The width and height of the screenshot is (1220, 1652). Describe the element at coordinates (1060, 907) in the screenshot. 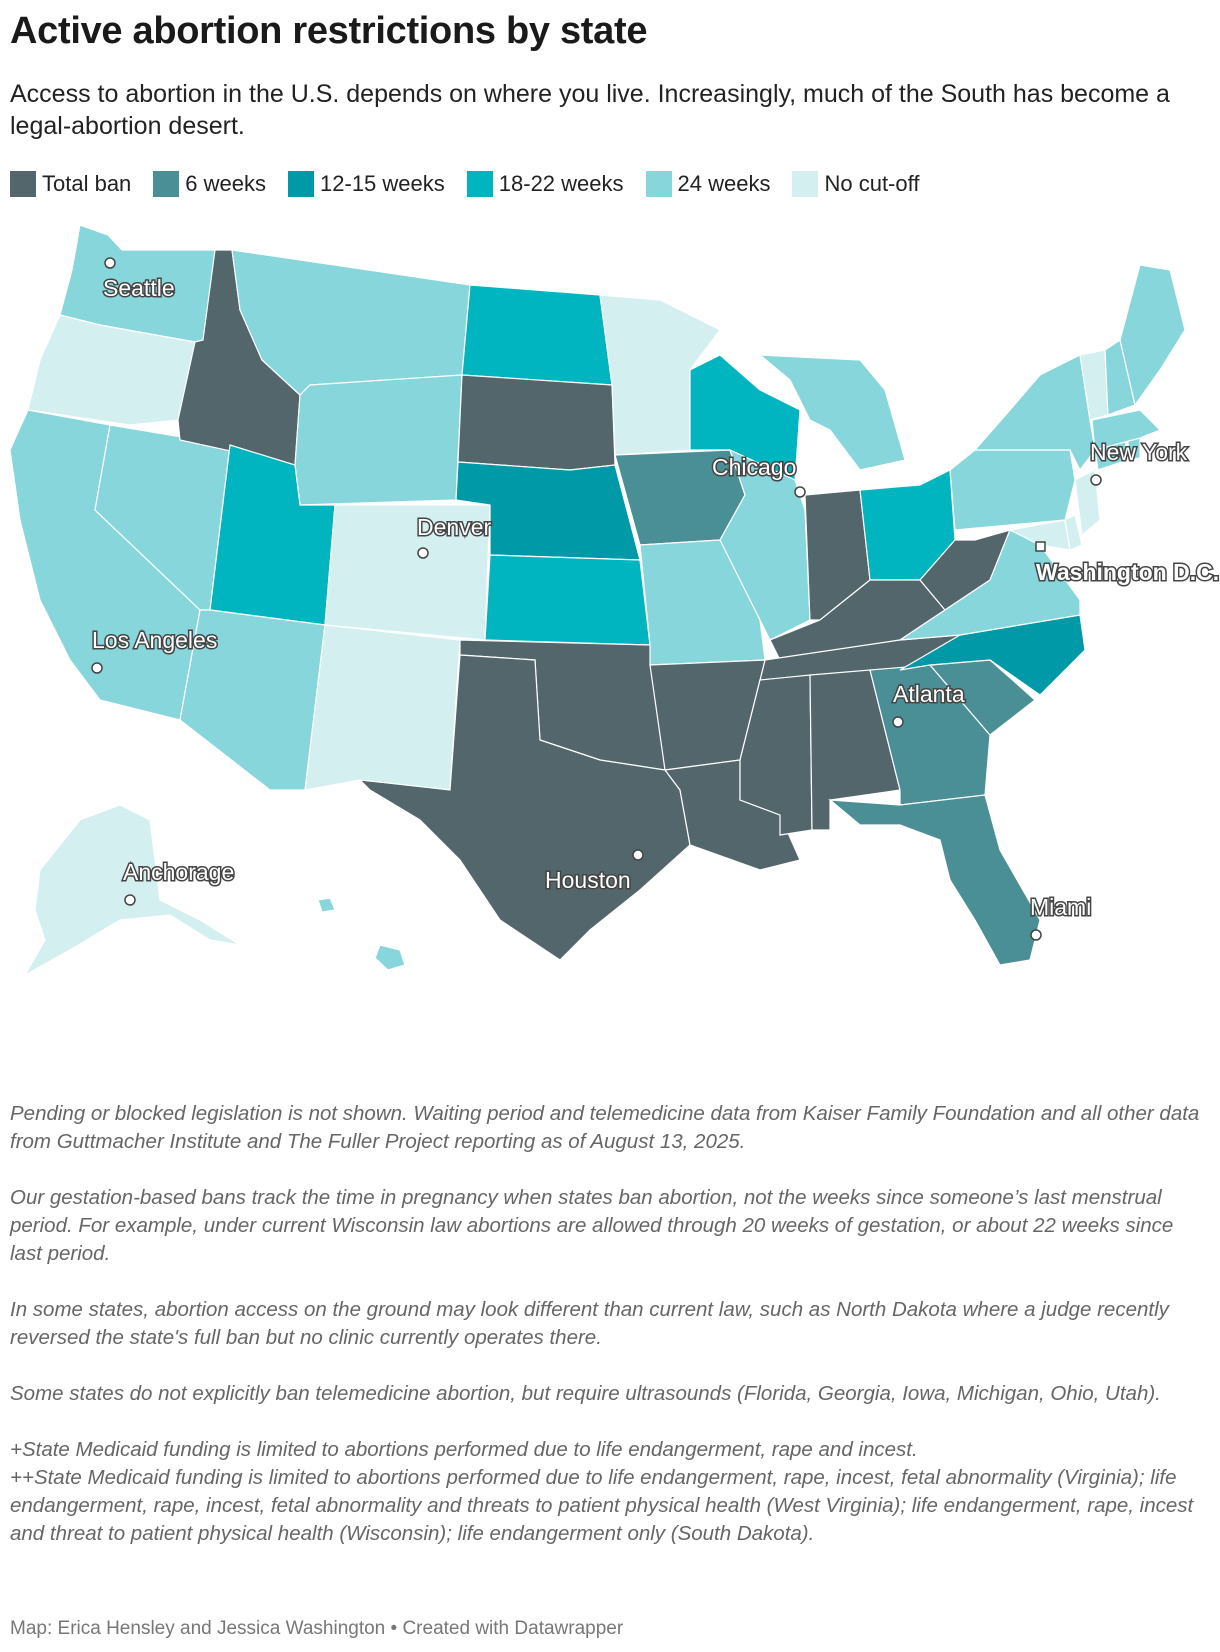

I see `city-label: Miami` at that location.